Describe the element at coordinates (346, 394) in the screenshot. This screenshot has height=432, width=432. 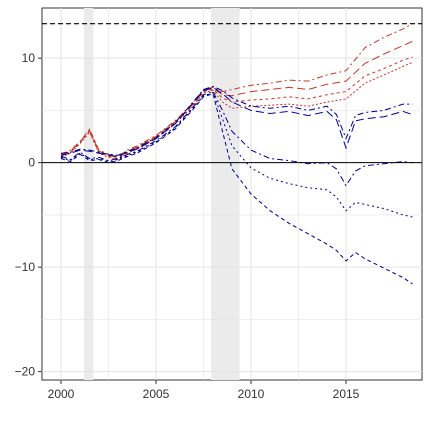
I see `x-tick-label-3: 2015` at that location.